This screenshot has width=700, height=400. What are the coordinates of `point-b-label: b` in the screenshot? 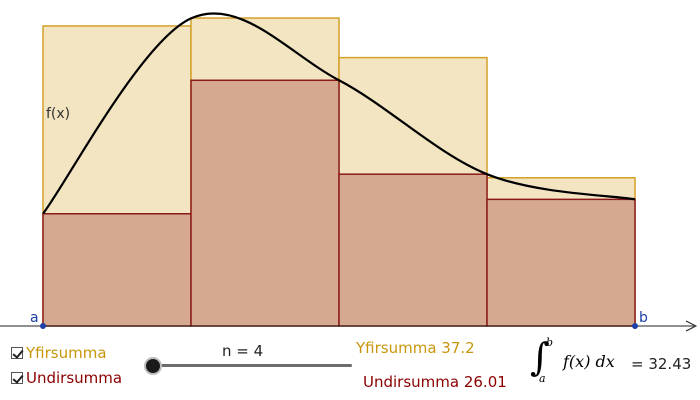 It's located at (643, 318).